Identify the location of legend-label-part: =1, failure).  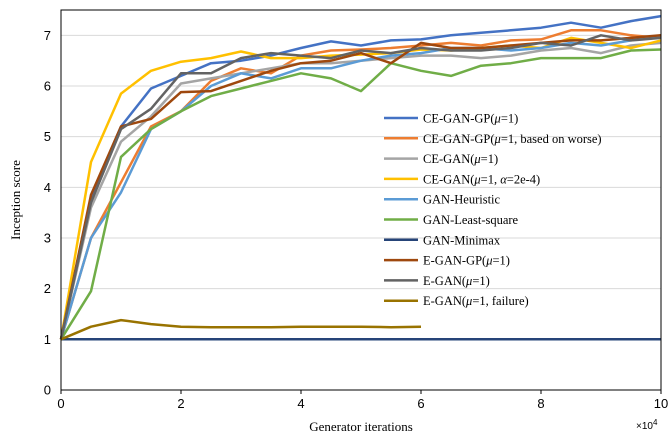
(500, 301).